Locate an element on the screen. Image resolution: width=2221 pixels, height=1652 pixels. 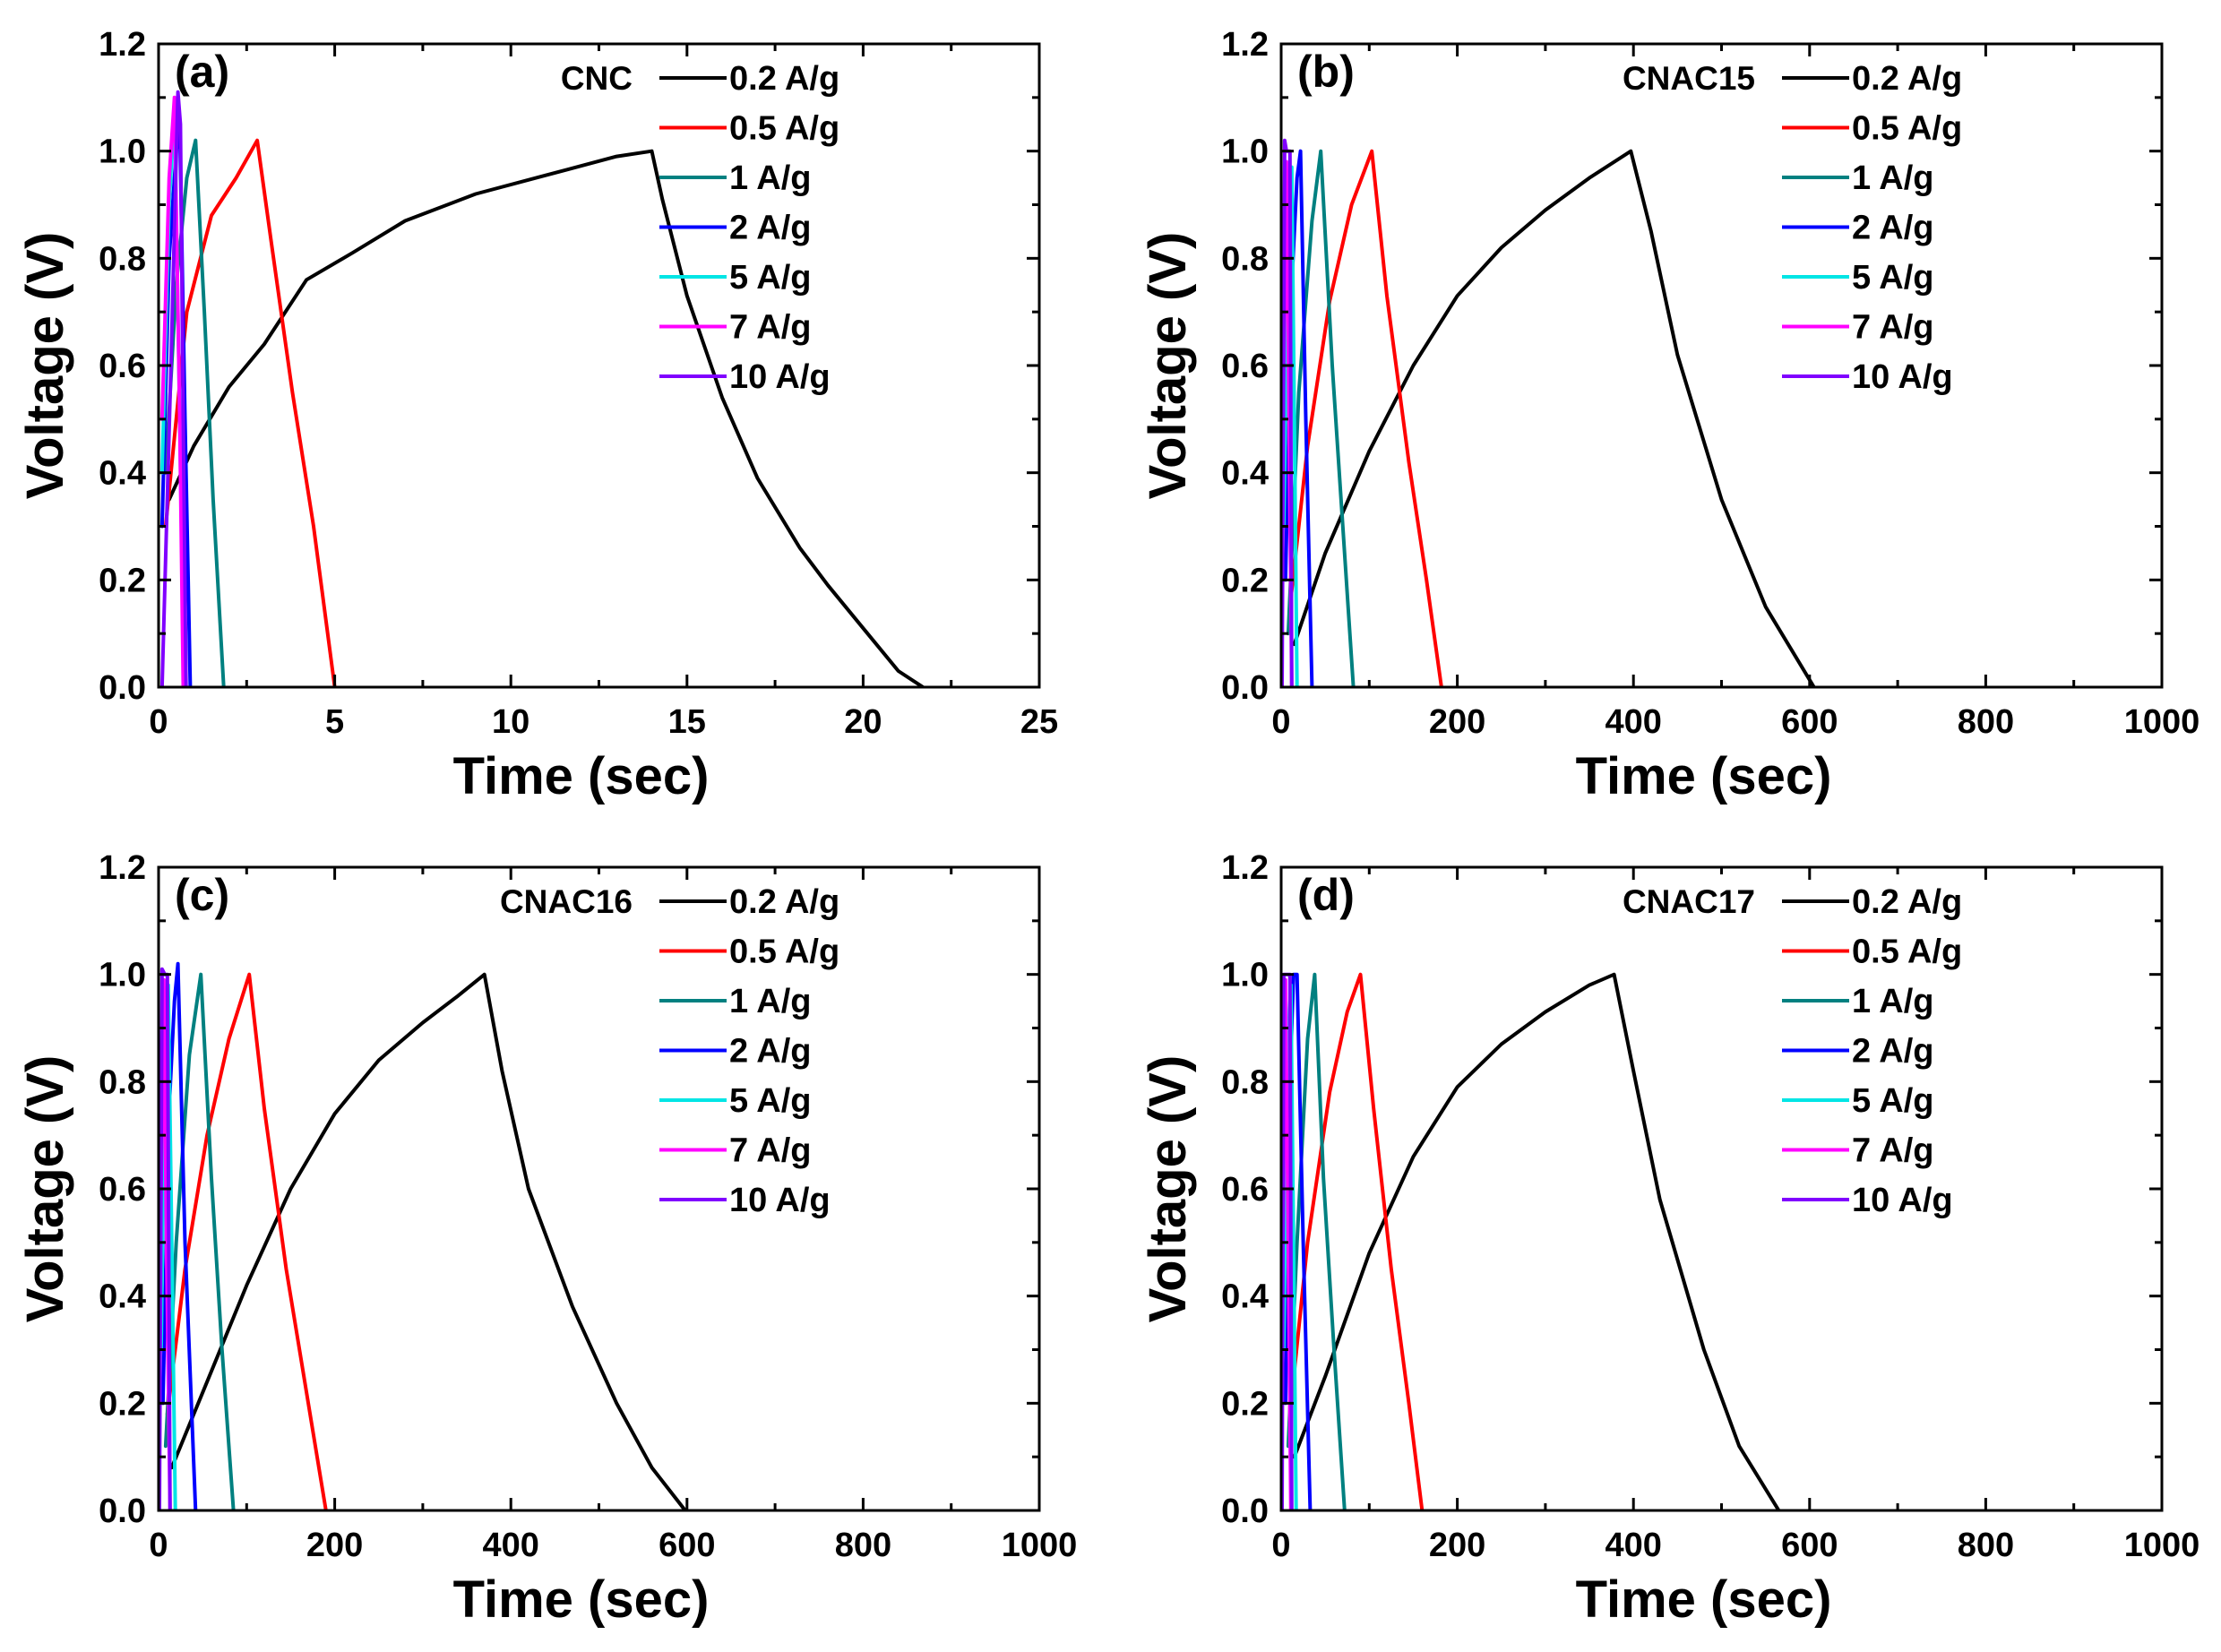
x-tick-label: 25 is located at coordinates (1039, 722).